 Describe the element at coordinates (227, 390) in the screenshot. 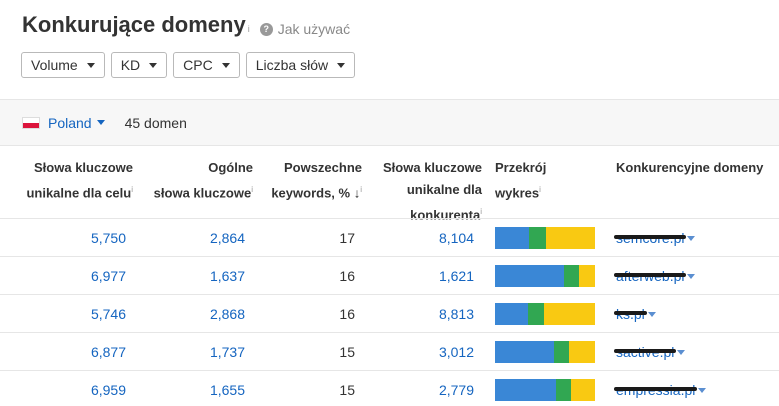

I see `total-keywords-link: 1,655` at that location.